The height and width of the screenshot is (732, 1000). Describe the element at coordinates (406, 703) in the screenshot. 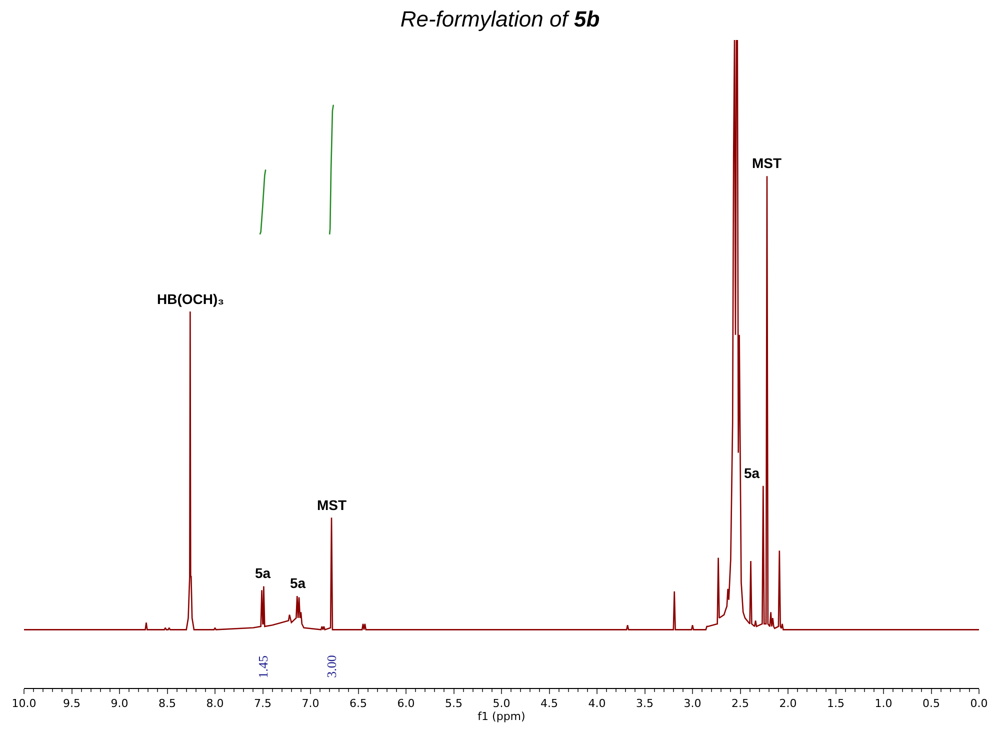

I see `x-tick-label: 6.0` at that location.